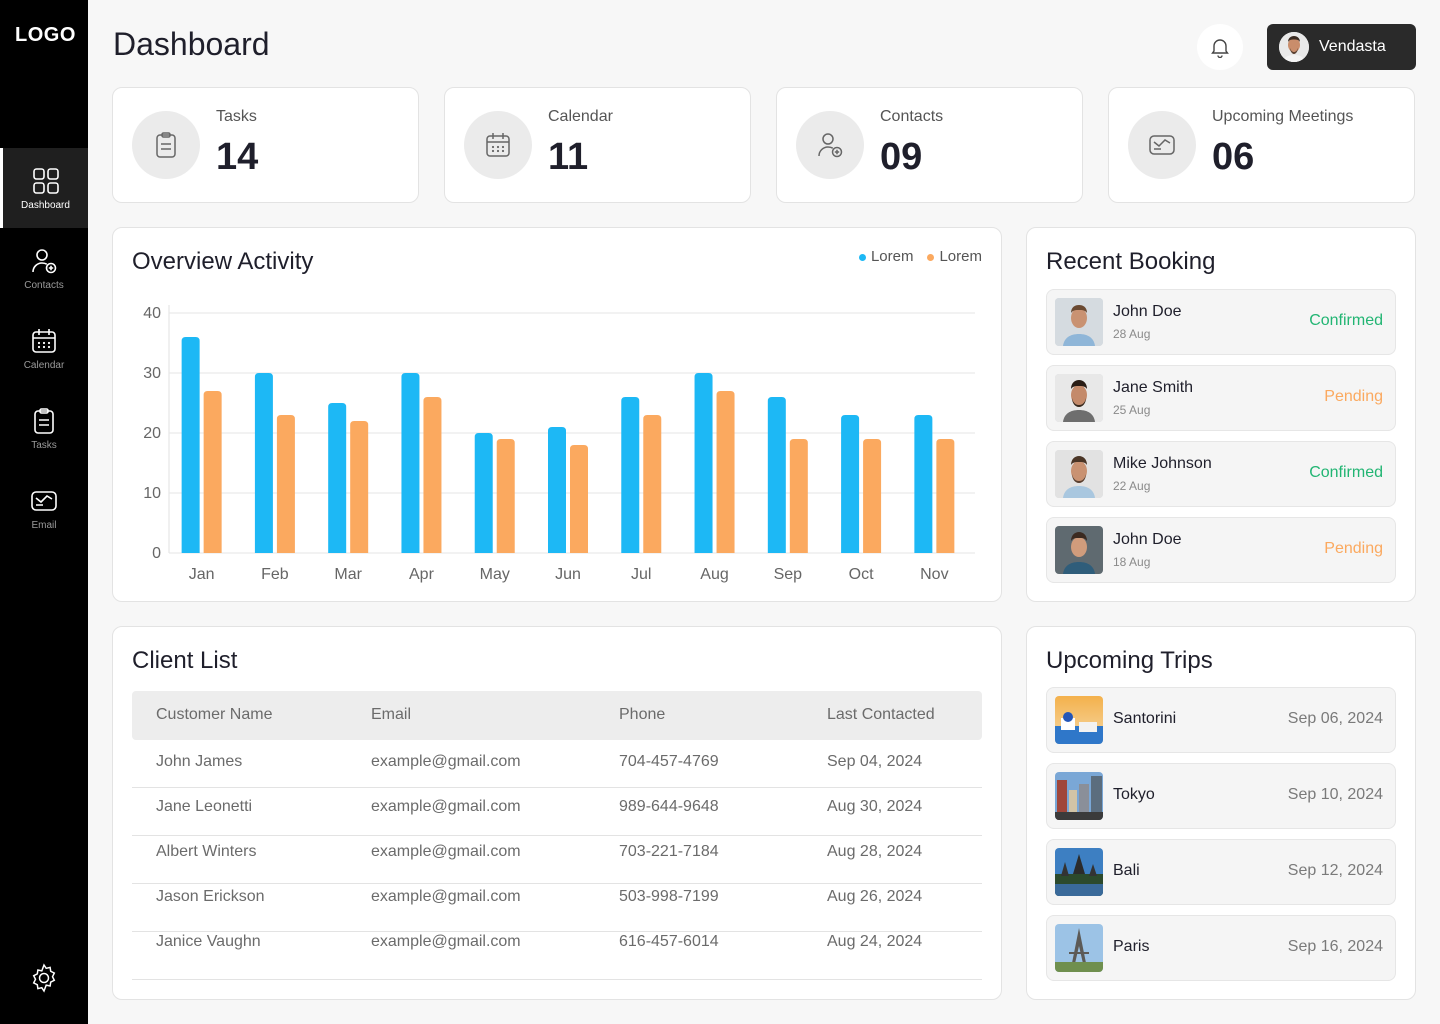 The image size is (1440, 1024). Describe the element at coordinates (1221, 872) in the screenshot. I see `trip-item: Bali Sep 12, 2024` at that location.